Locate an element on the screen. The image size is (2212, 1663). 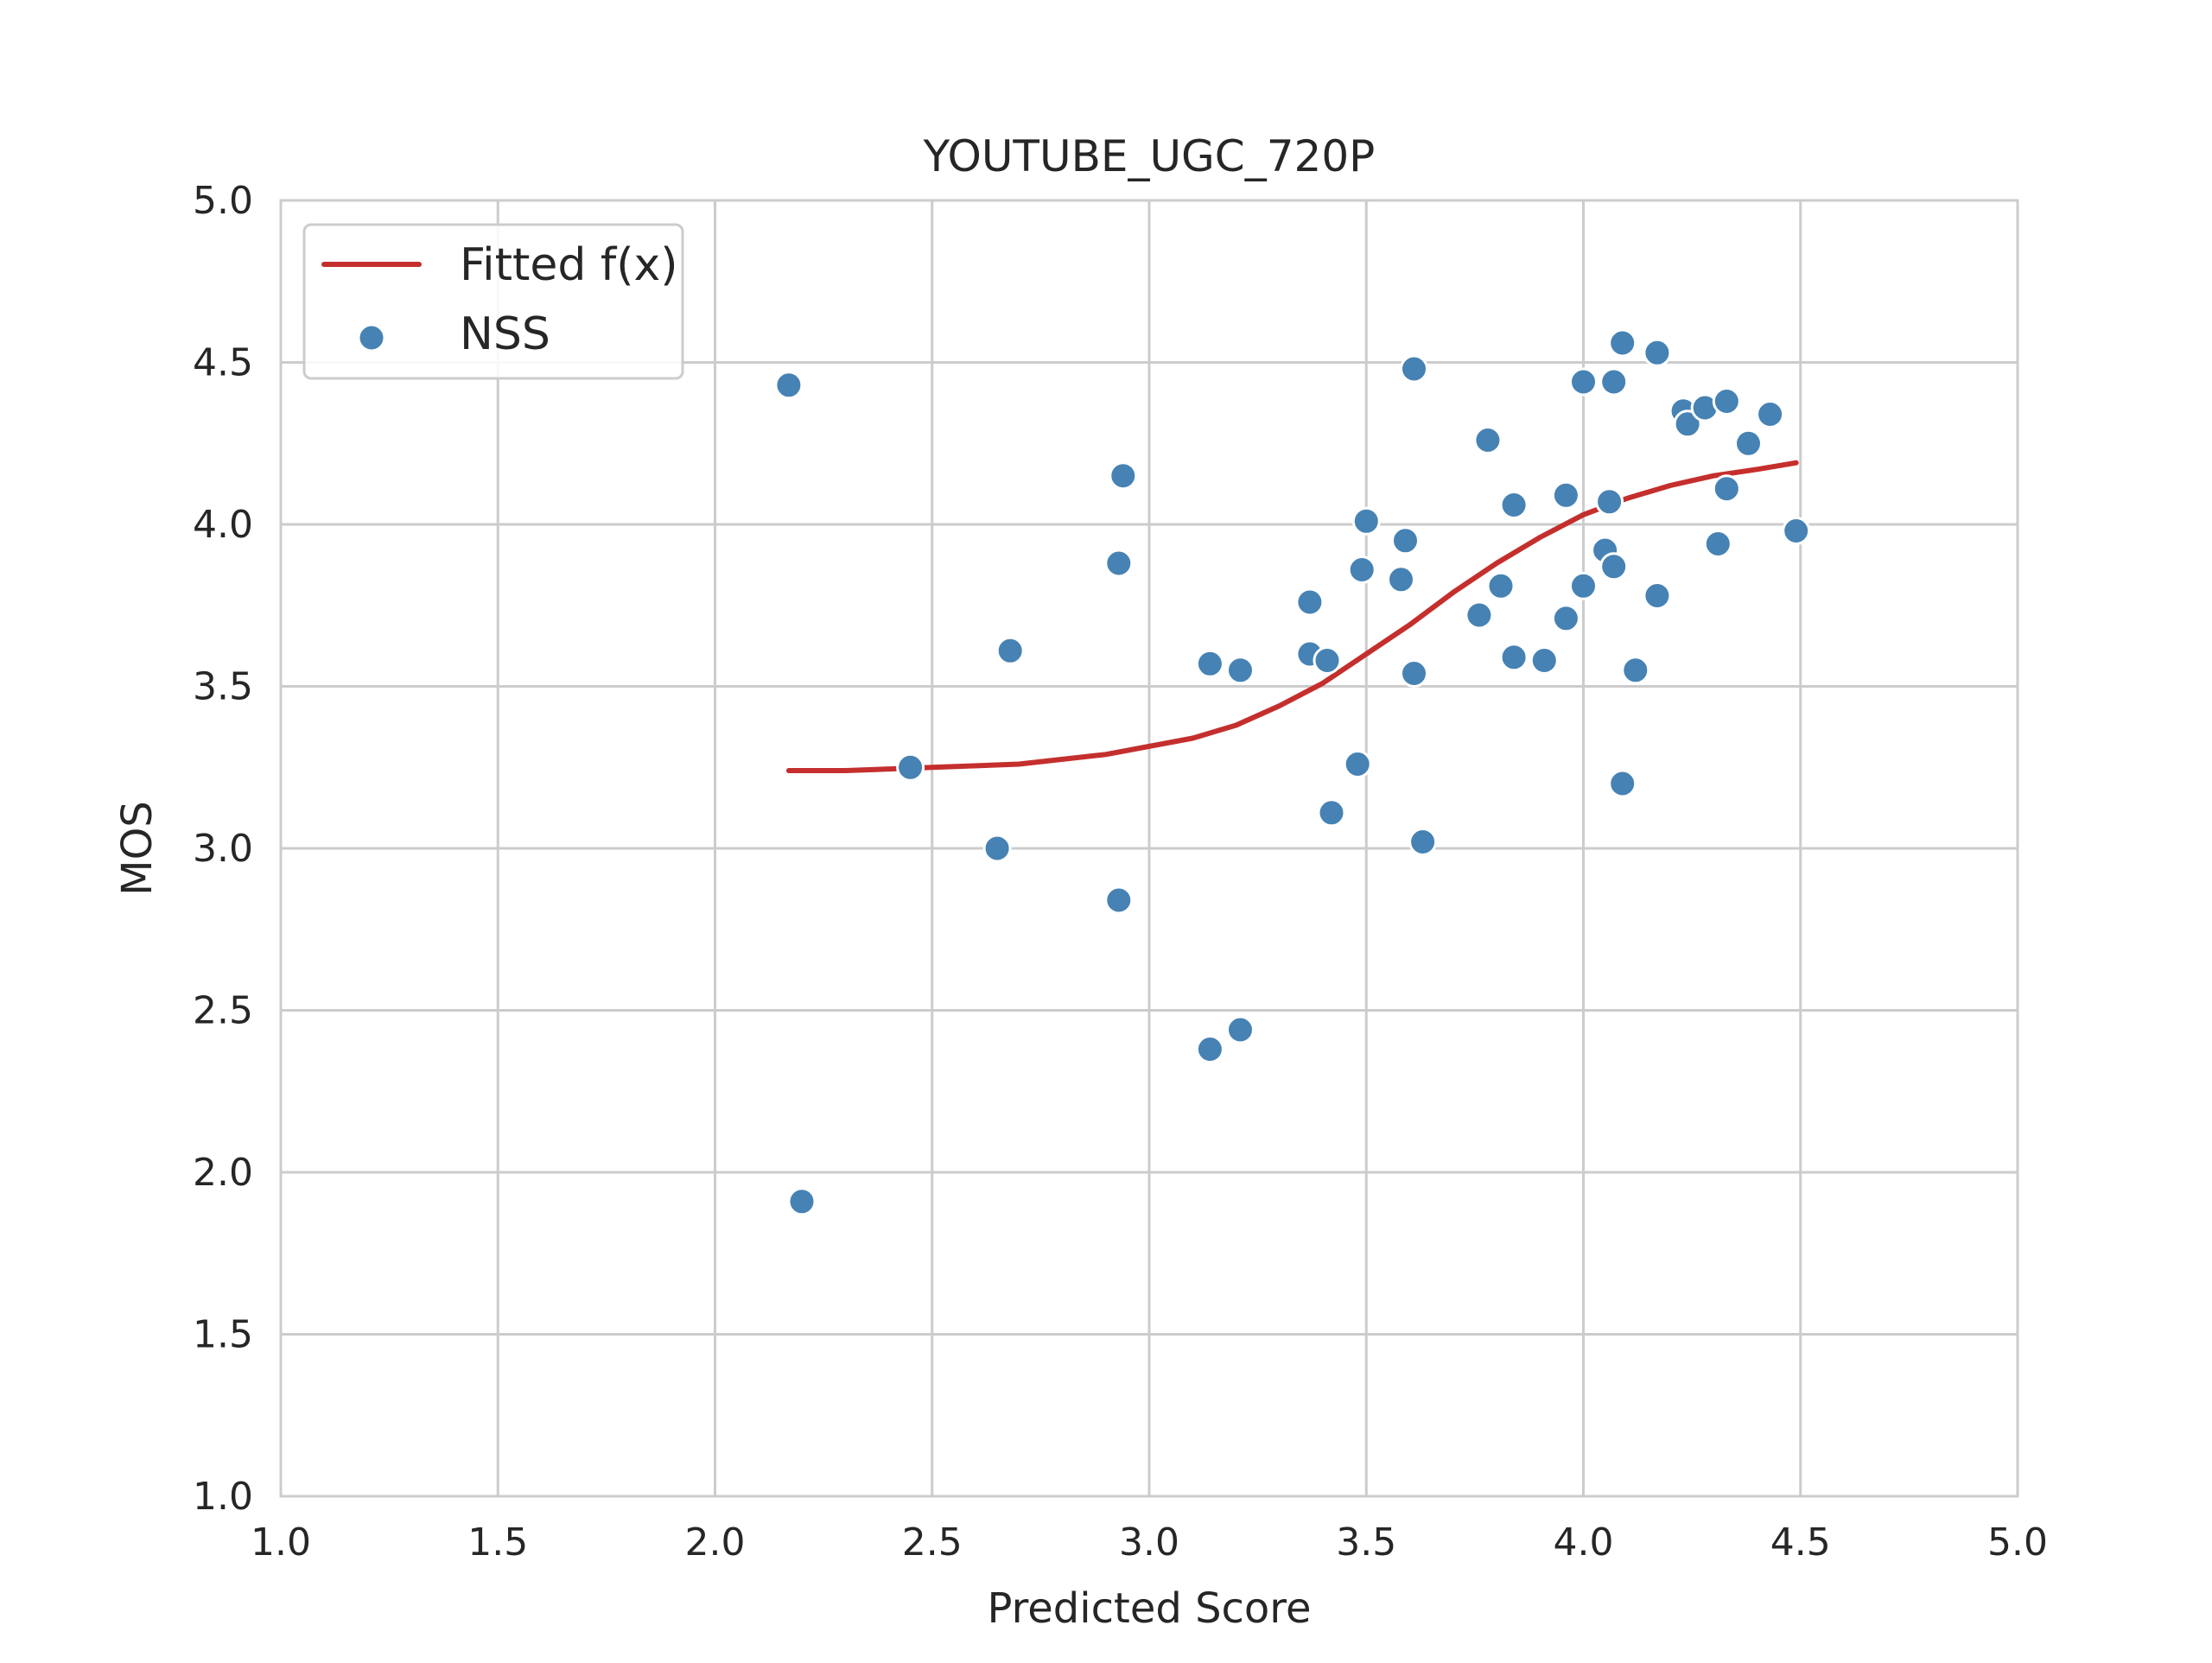
x-tick-label: 2.0 is located at coordinates (715, 1543).